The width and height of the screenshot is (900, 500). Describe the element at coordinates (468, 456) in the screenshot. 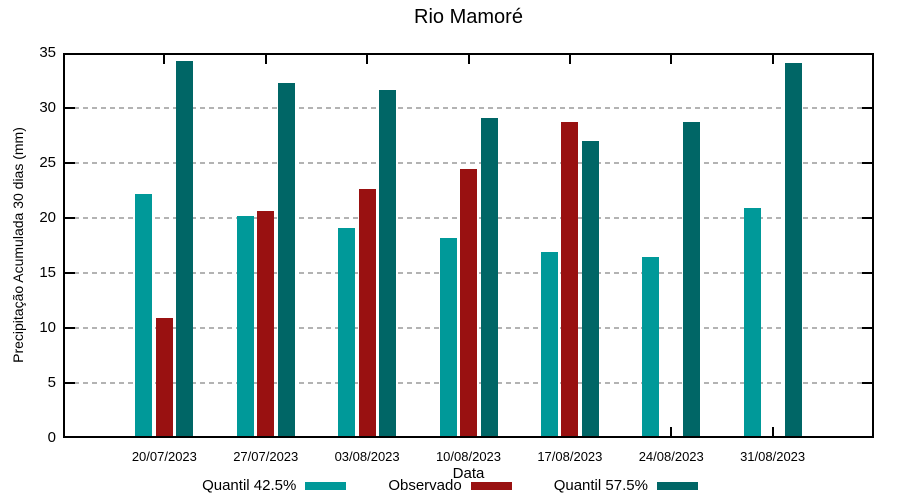

I see `x-tick-label: 10/08/2023` at that location.